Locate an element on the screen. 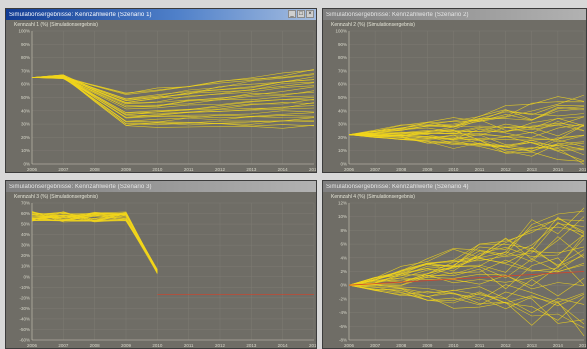 This screenshot has width=587, height=349. y-tick-label: 12% is located at coordinates (342, 203).